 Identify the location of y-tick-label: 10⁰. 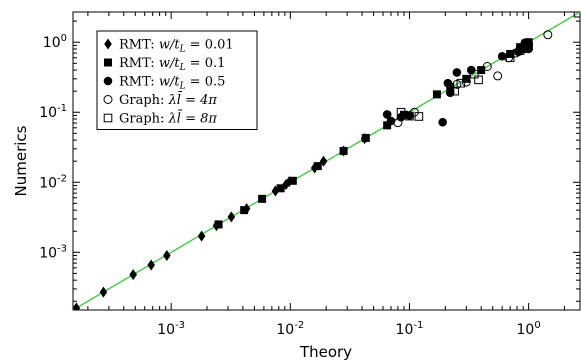
(55, 42).